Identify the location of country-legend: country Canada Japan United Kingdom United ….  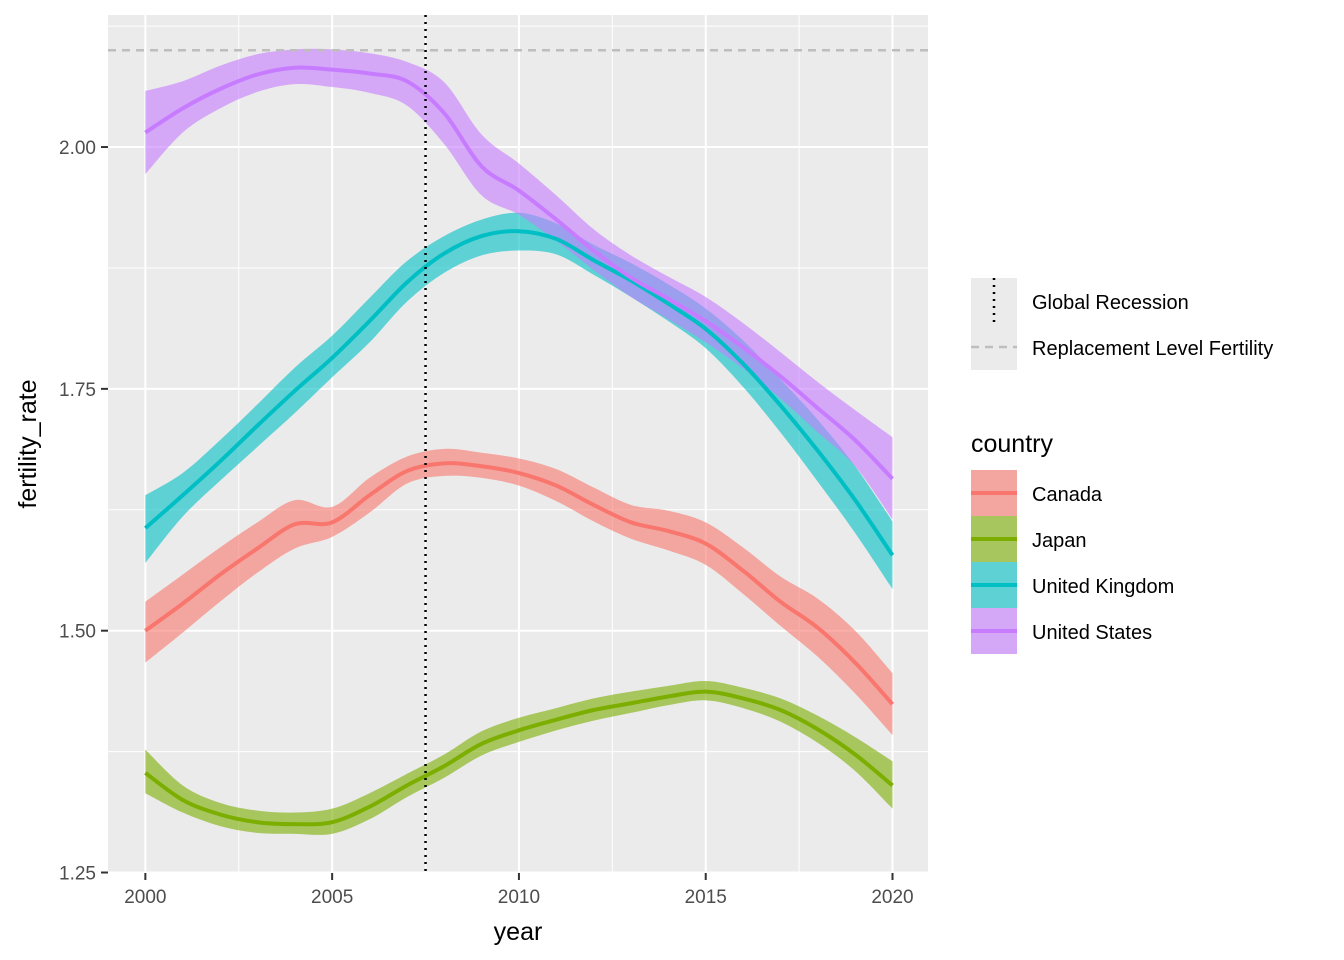
(1072, 542).